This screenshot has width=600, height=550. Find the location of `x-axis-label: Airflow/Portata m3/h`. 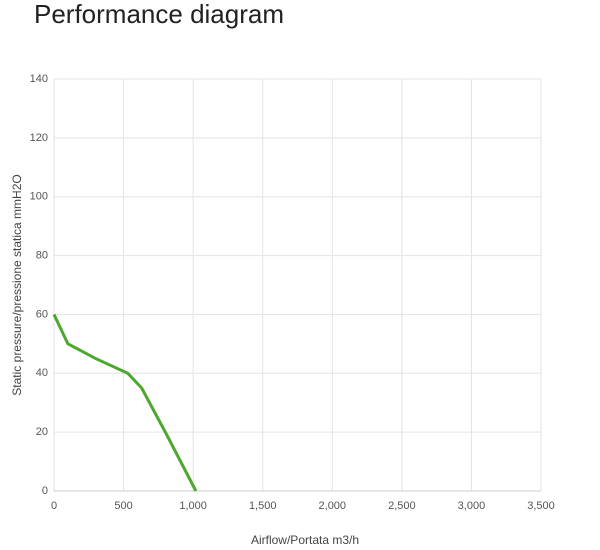

x-axis-label: Airflow/Portata m3/h is located at coordinates (305, 540).